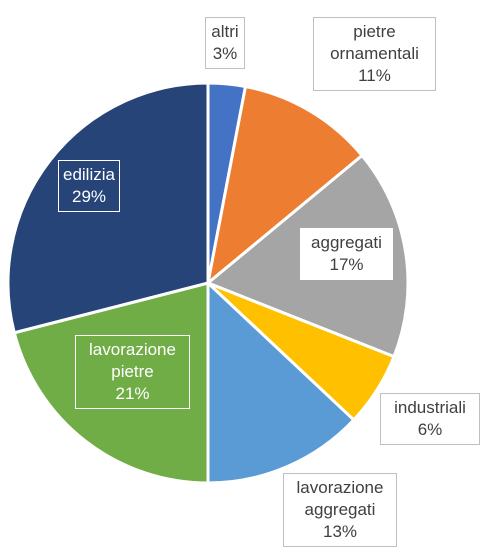 Image resolution: width=481 pixels, height=557 pixels. What do you see at coordinates (430, 407) in the screenshot?
I see `label-name: industriali` at bounding box center [430, 407].